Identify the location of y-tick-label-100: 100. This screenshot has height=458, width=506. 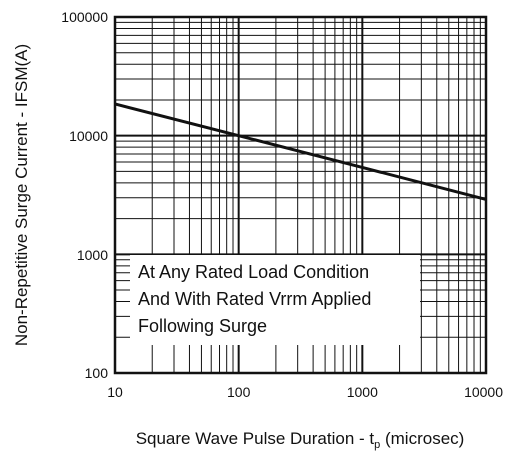
(97, 373).